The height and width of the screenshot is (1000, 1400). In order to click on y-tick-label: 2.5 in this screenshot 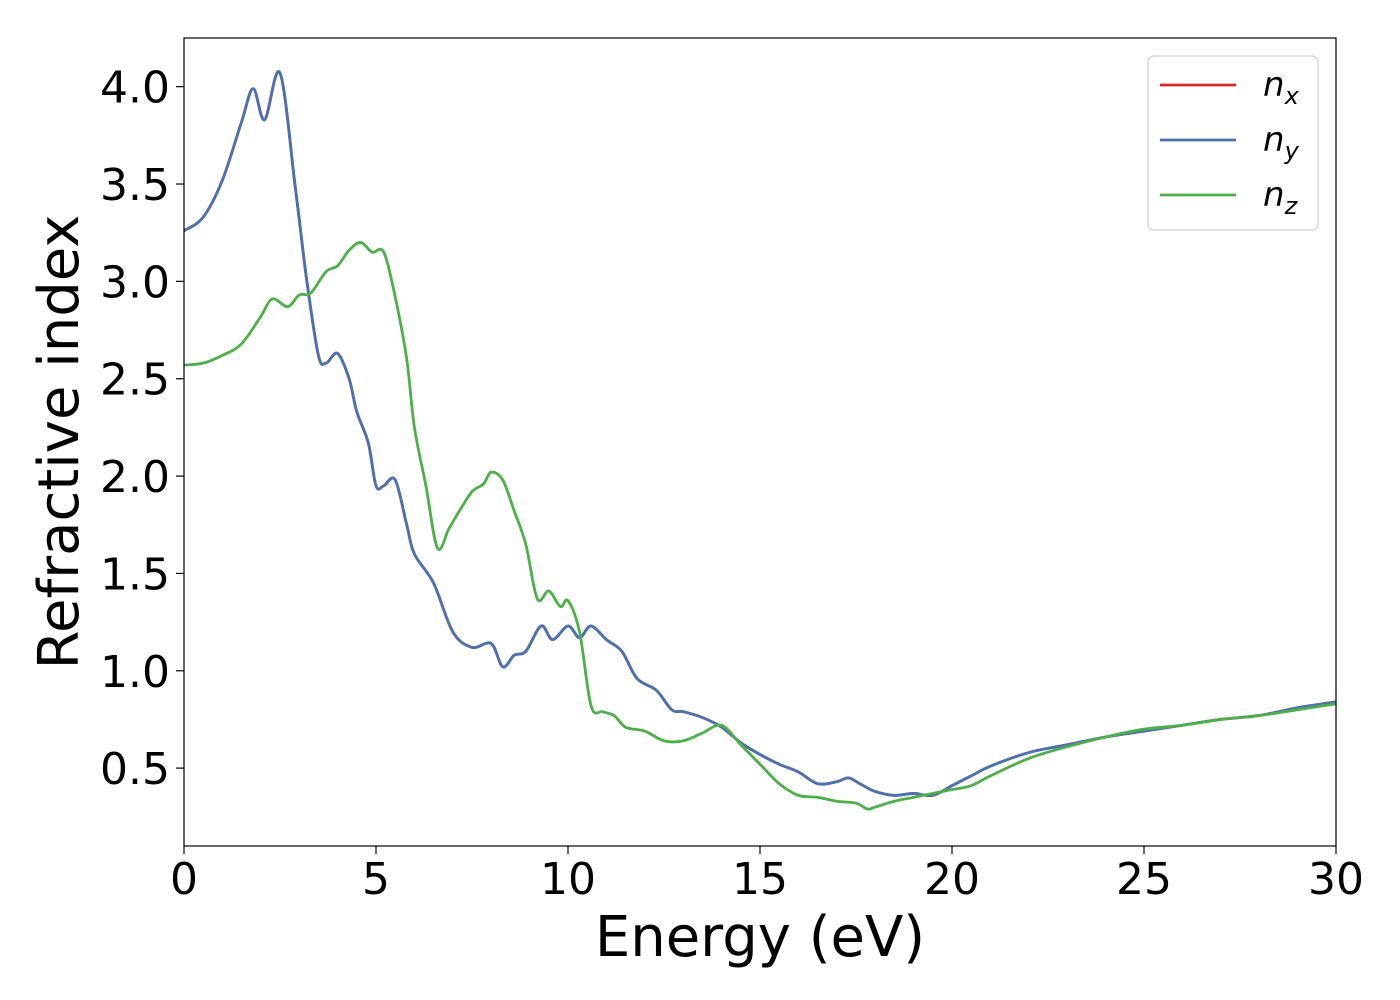, I will do `click(135, 380)`.